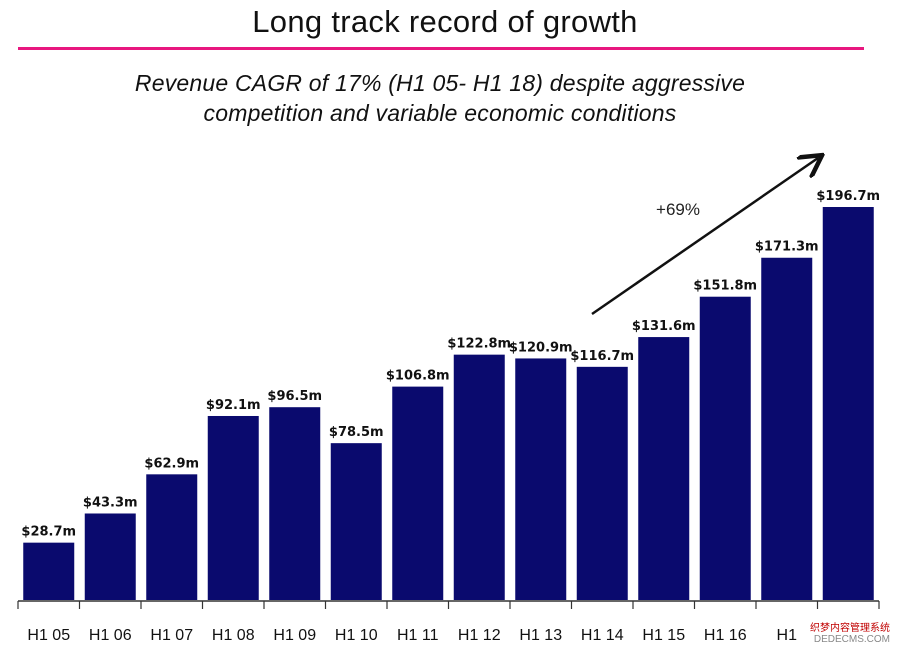 Image resolution: width=900 pixels, height=655 pixels. What do you see at coordinates (356, 635) in the screenshot?
I see `x-tick-label-6: H1 10` at bounding box center [356, 635].